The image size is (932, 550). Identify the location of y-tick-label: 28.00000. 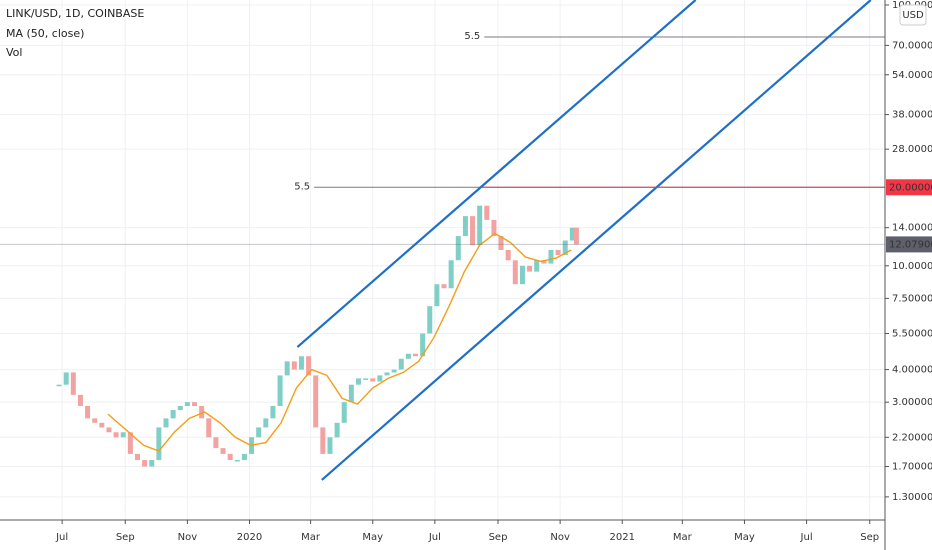
(912, 149).